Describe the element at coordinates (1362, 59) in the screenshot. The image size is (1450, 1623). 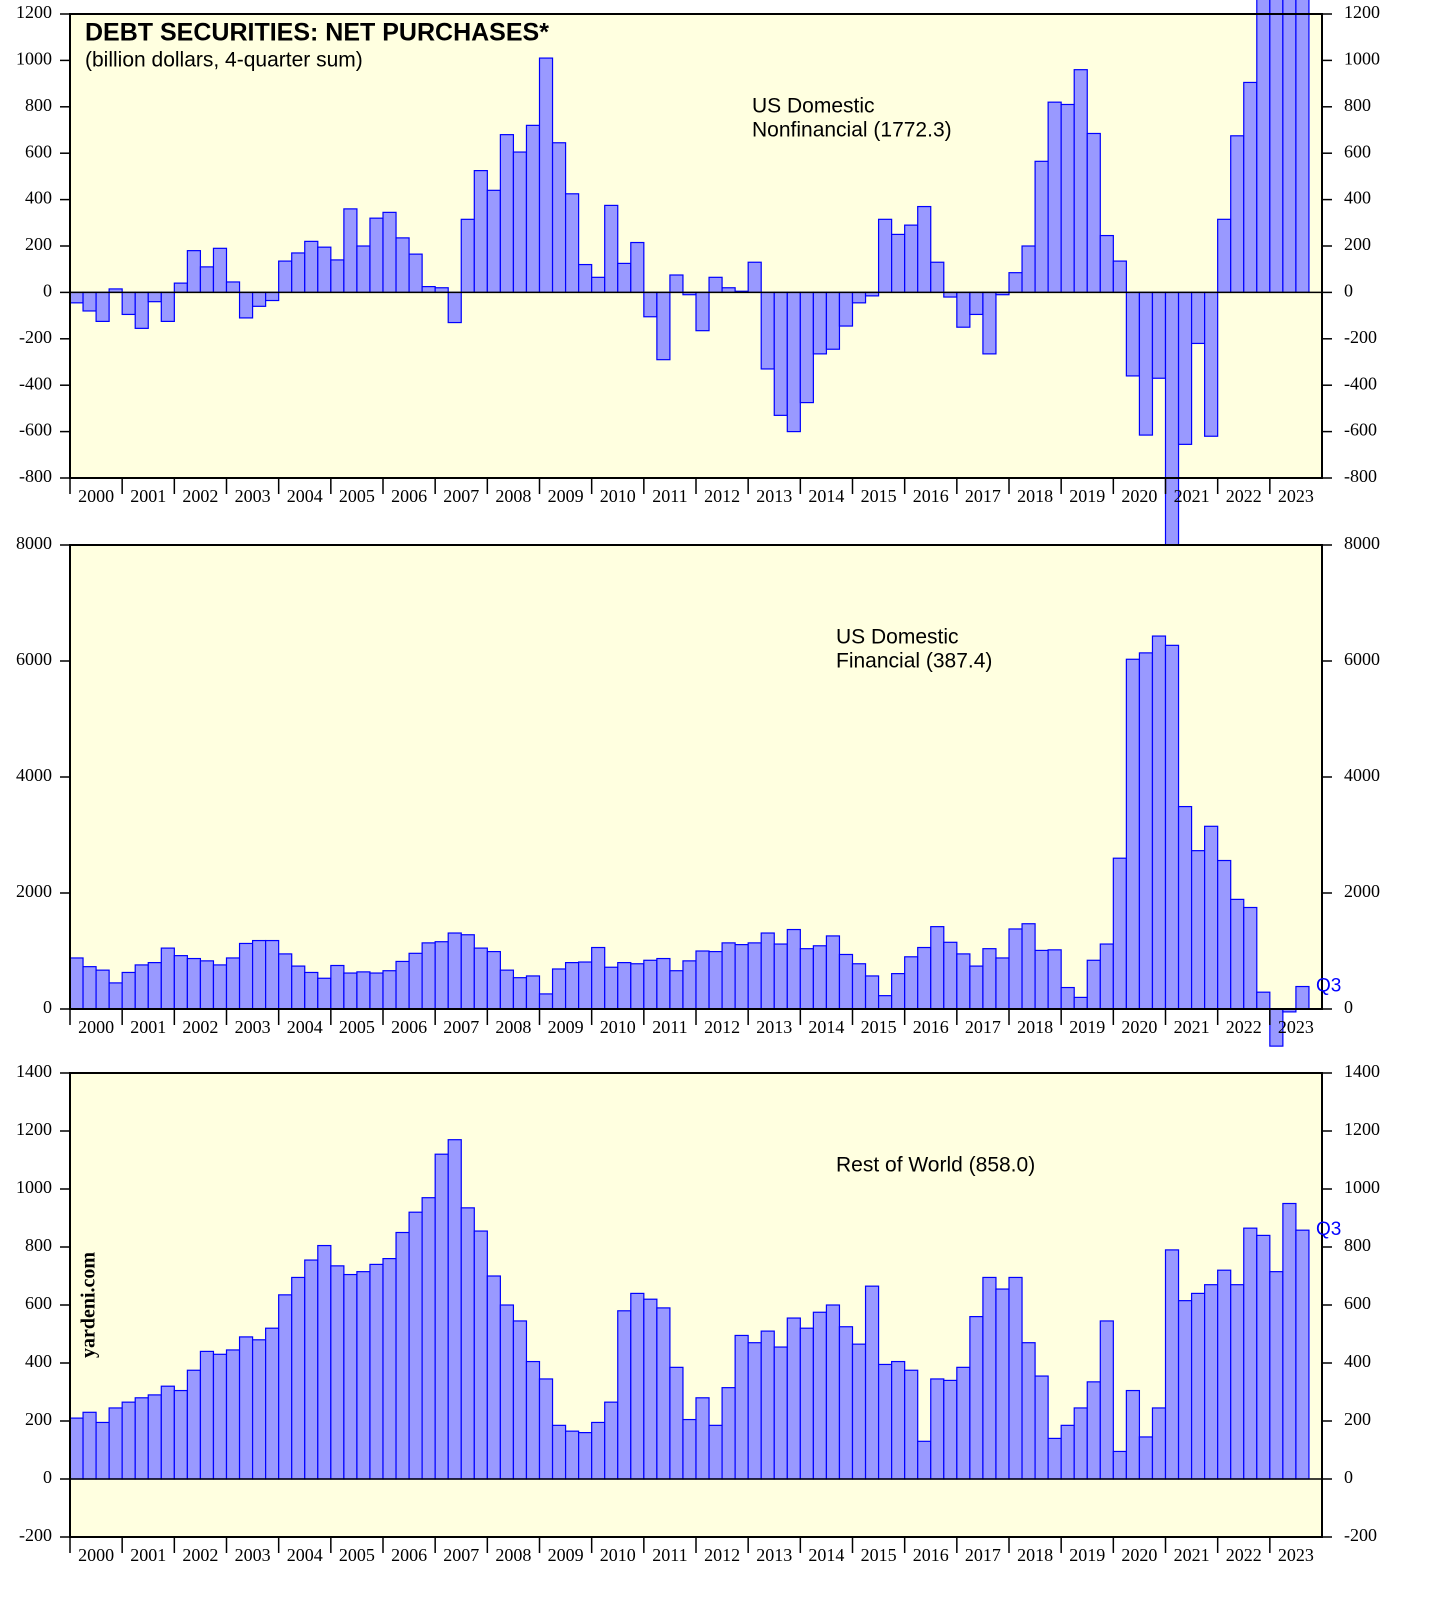
I see `y2-tick-label: 1000` at that location.